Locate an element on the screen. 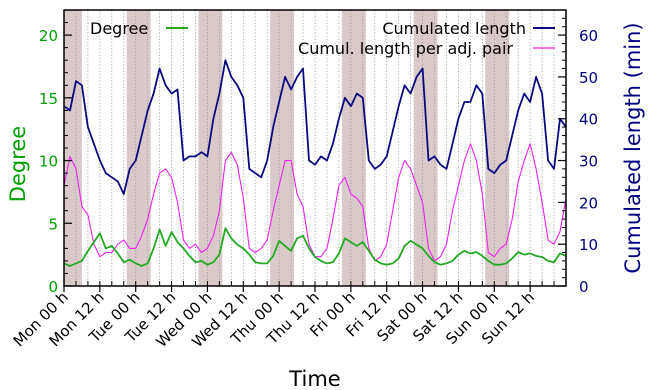 This screenshot has height=390, width=648. left-tick-label: 20 is located at coordinates (48, 36).